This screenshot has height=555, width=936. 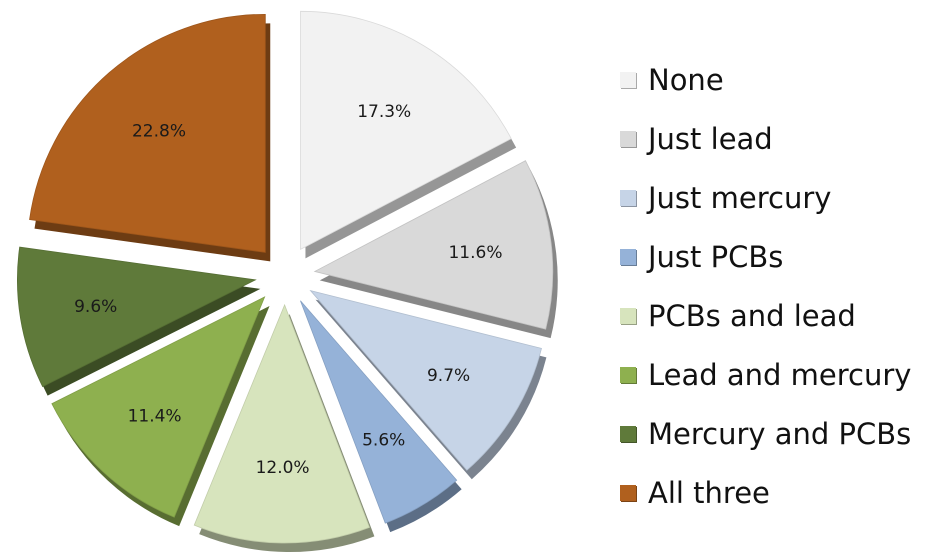 I want to click on data-label-just-pcbs: 5.6%, so click(x=383, y=441).